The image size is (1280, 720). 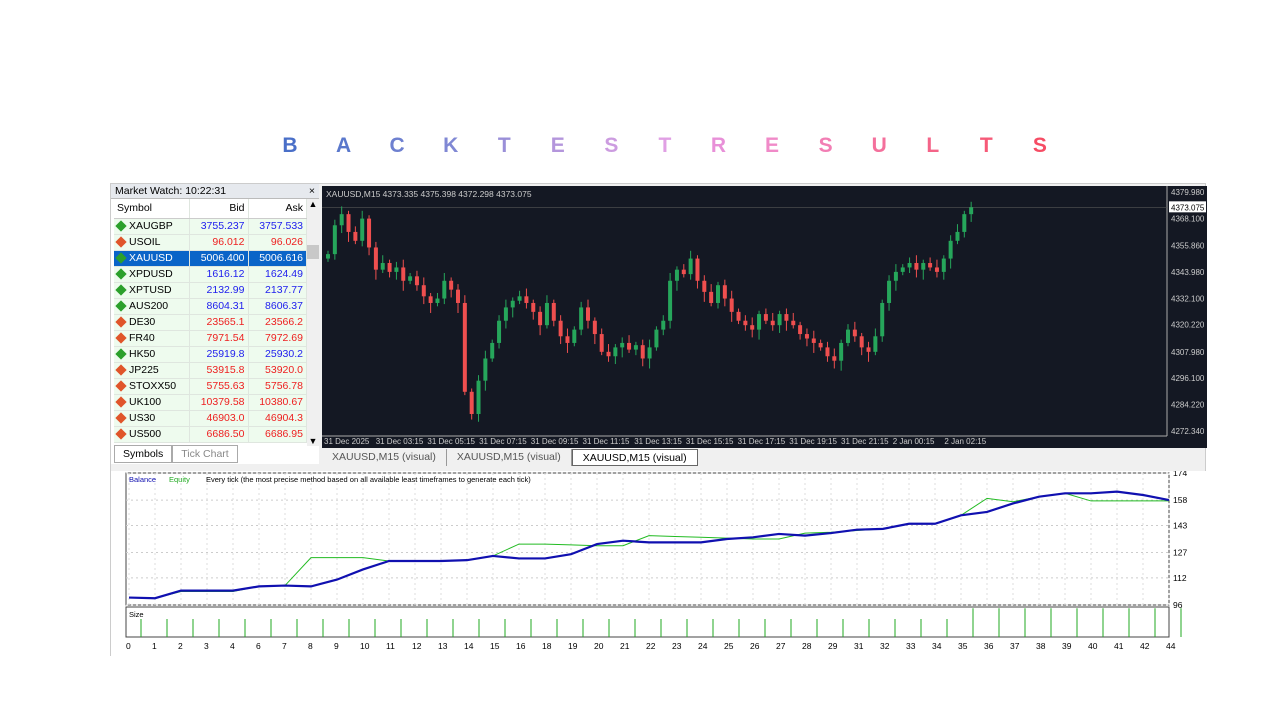 What do you see at coordinates (219, 258) in the screenshot?
I see `bid: 5006.400` at bounding box center [219, 258].